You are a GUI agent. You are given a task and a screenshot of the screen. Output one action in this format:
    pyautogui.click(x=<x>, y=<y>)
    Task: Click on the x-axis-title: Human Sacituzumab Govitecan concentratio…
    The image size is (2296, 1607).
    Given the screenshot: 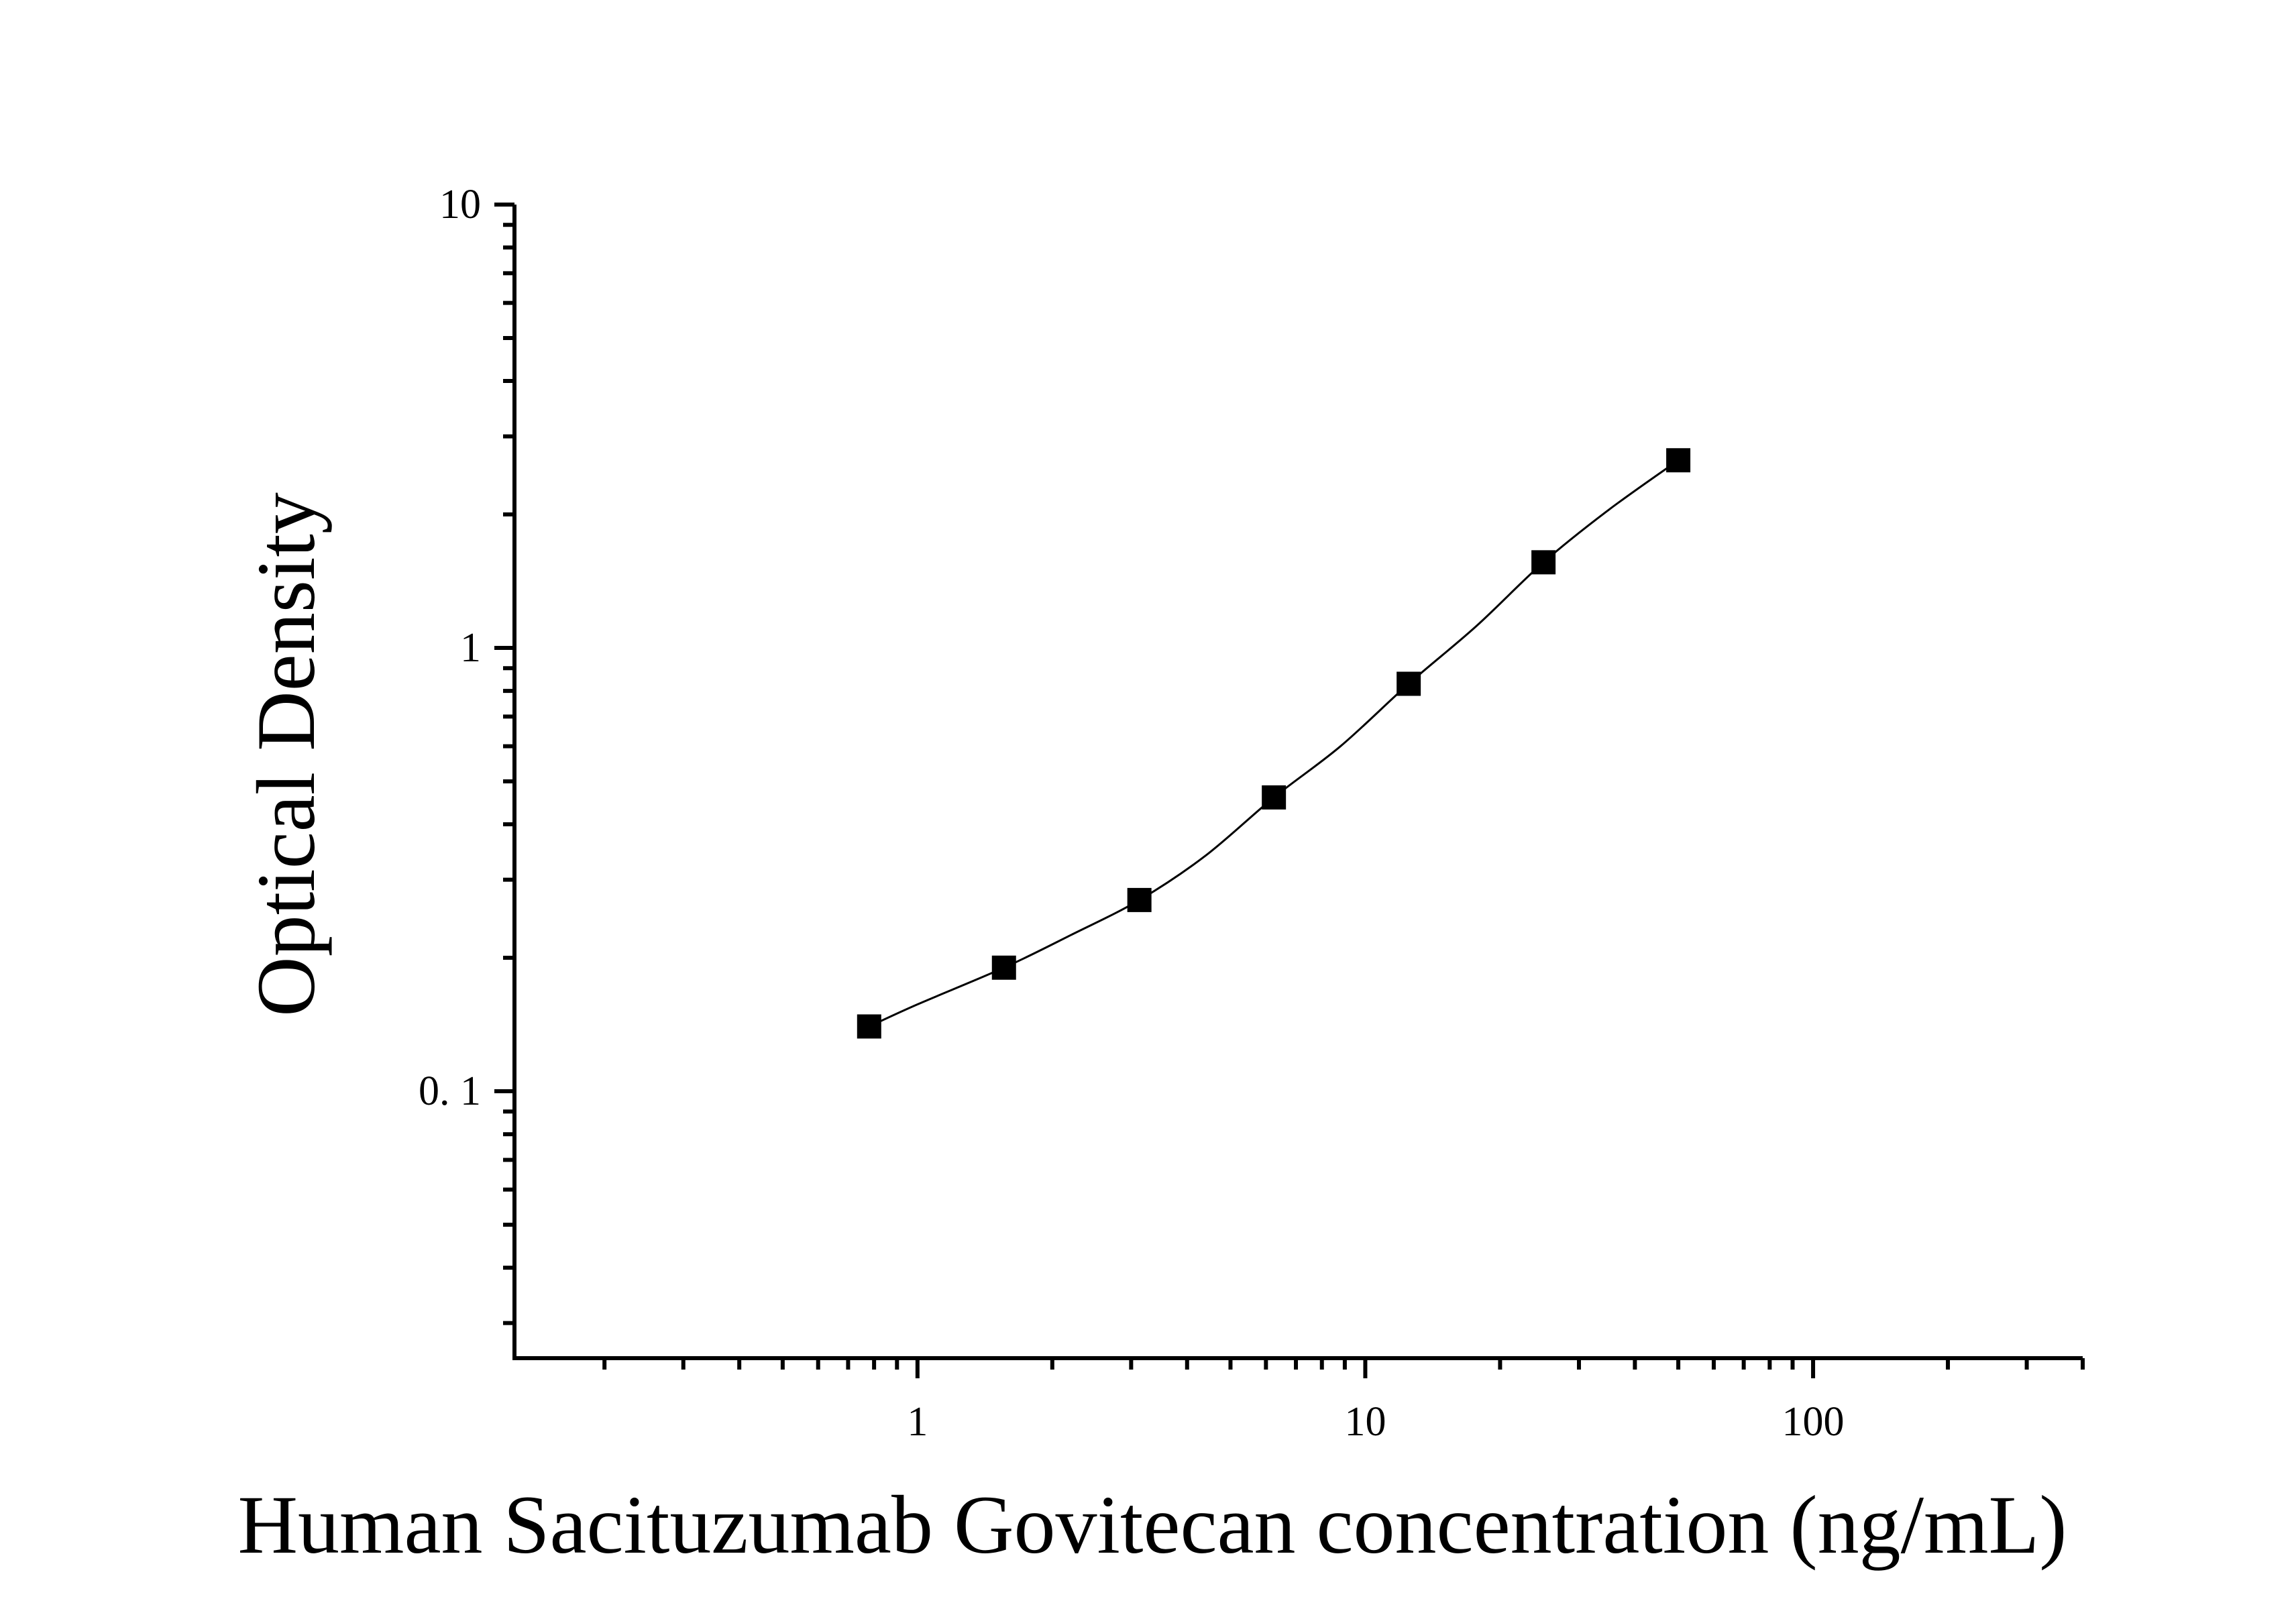 What is the action you would take?
    pyautogui.click(x=1152, y=1525)
    